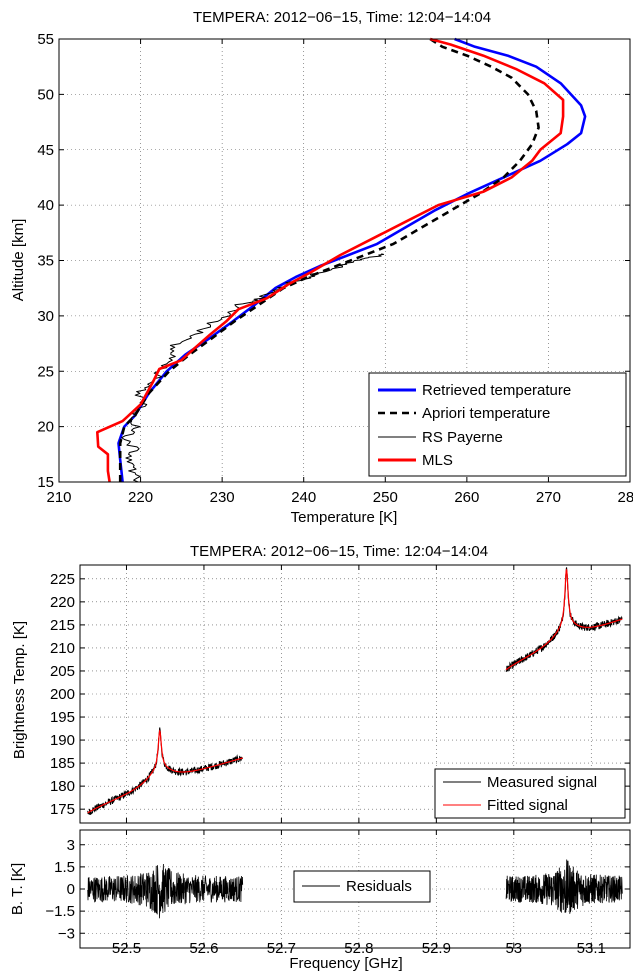  Describe the element at coordinates (18, 260) in the screenshot. I see `chart1-ylabel: Altitude [km]` at that location.